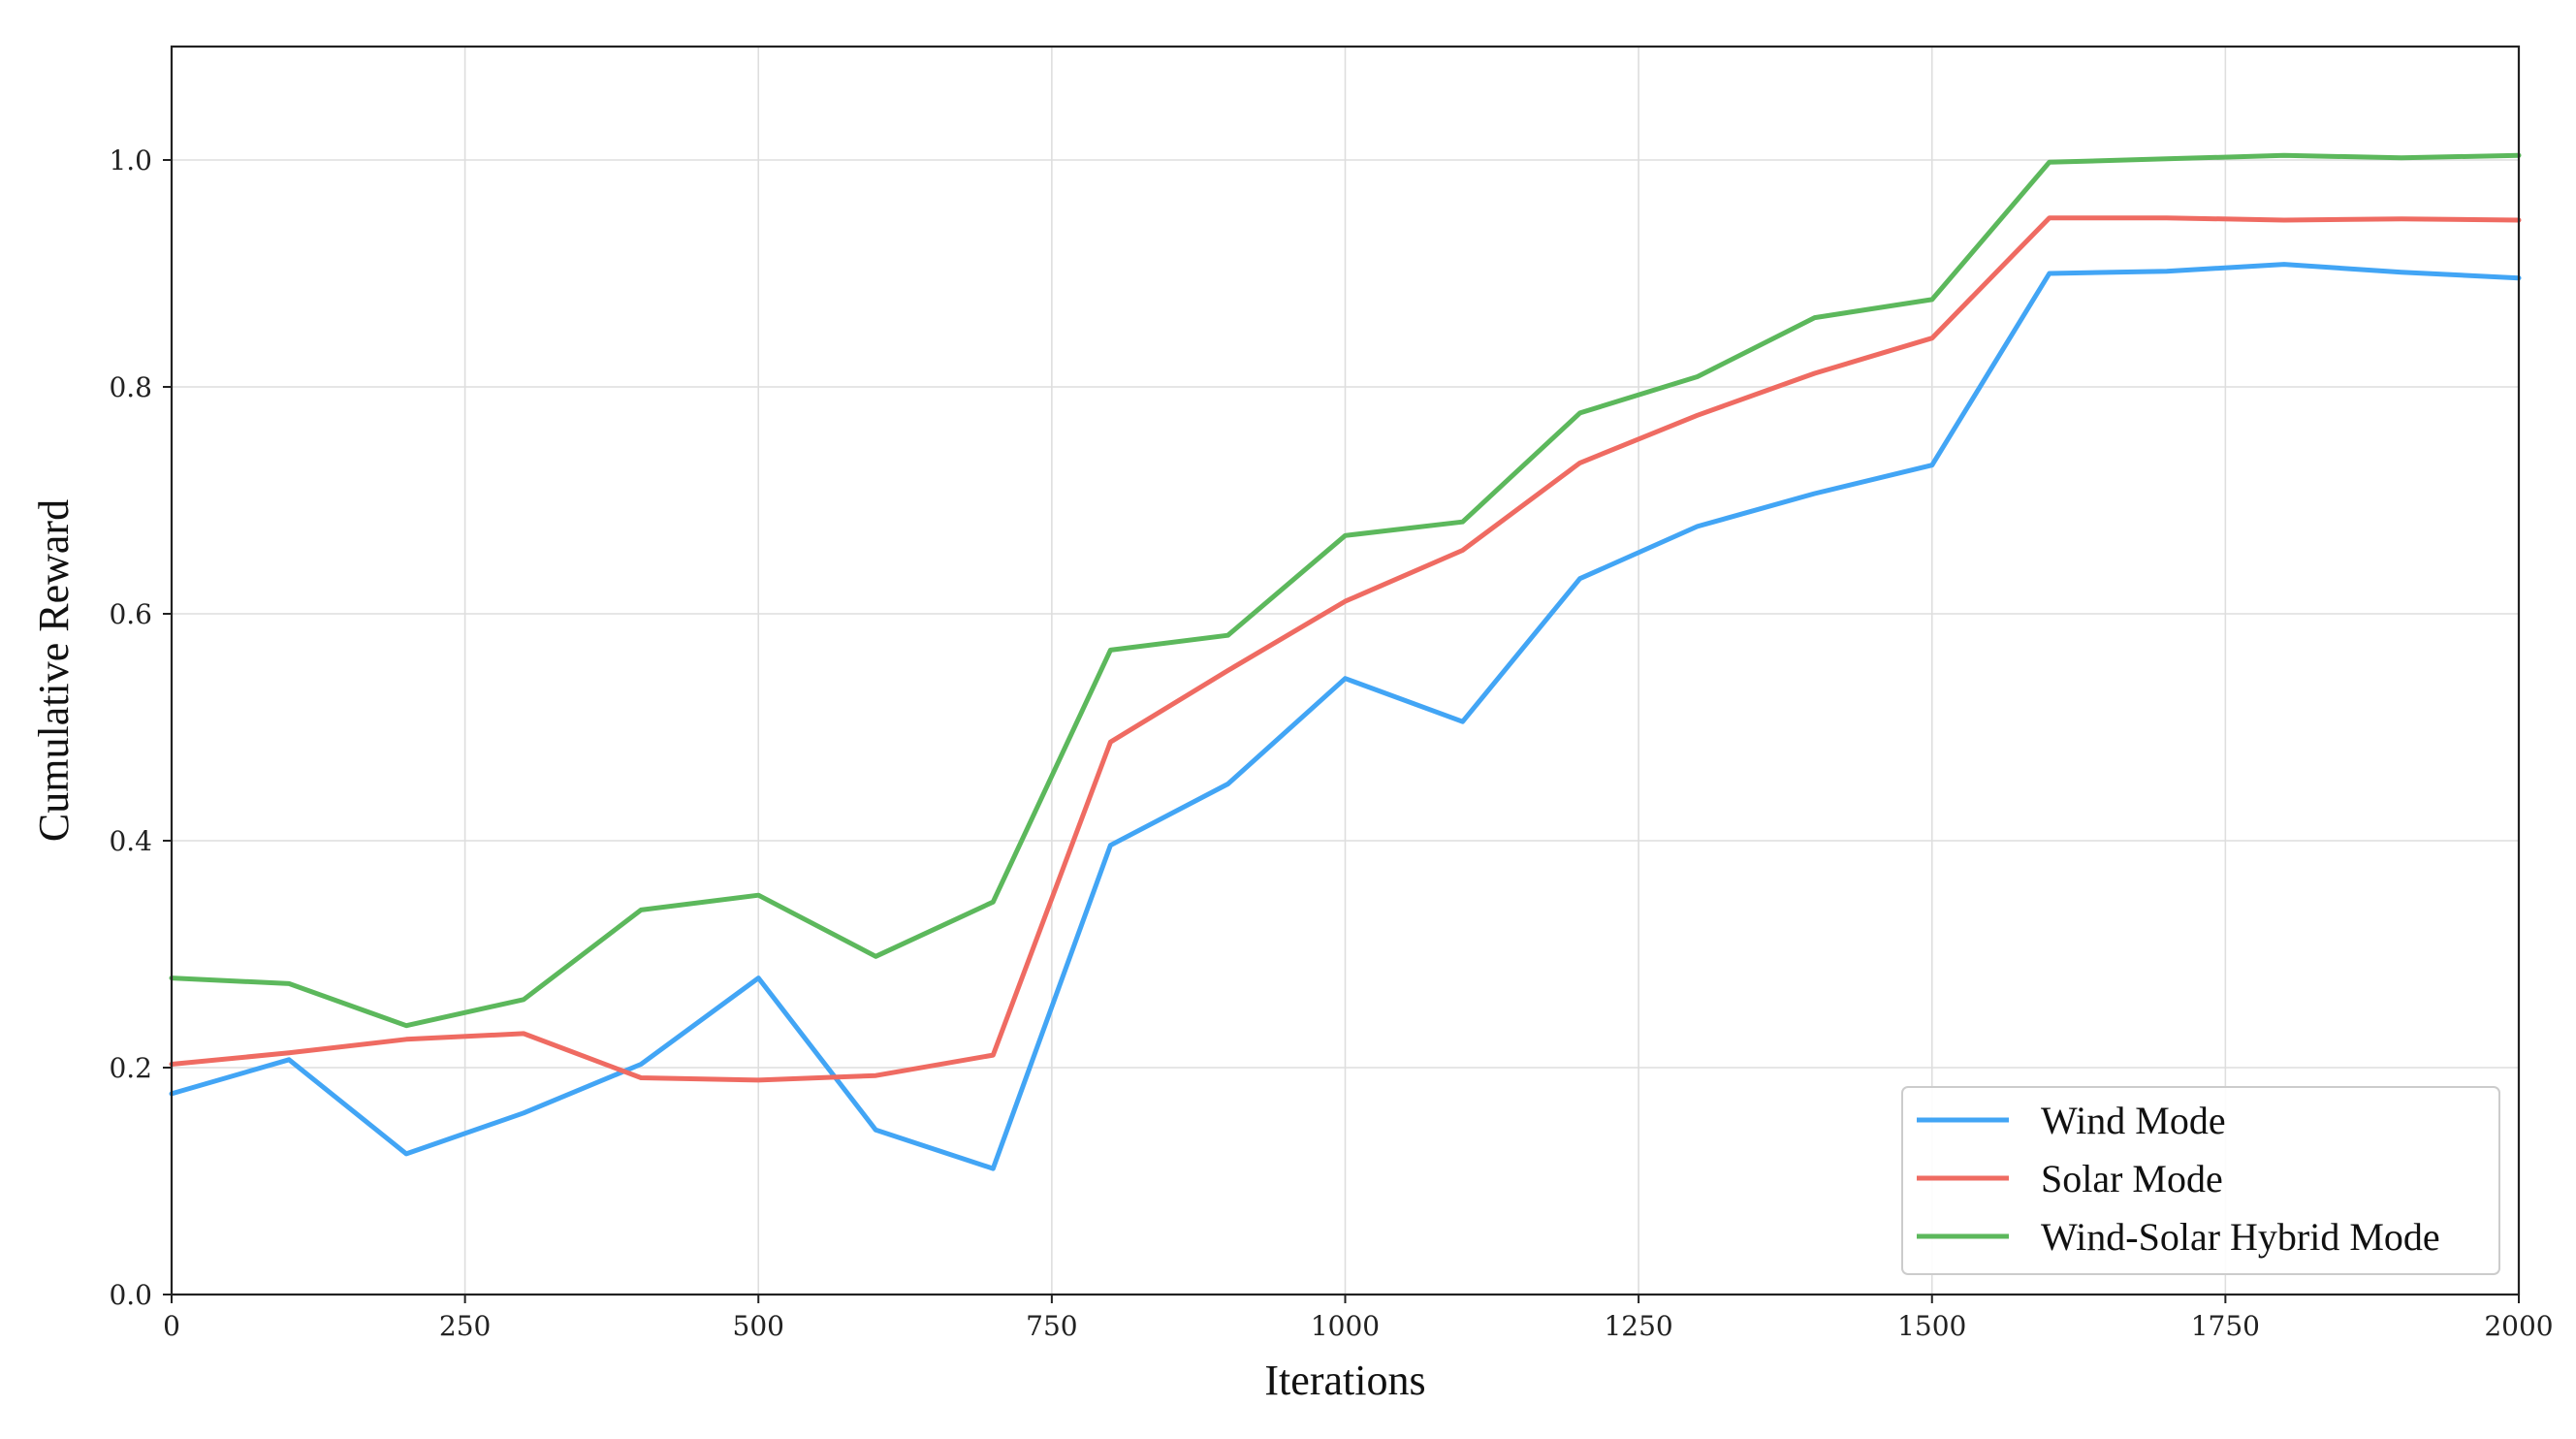  I want to click on x-tick-label: 1250, so click(1638, 1326).